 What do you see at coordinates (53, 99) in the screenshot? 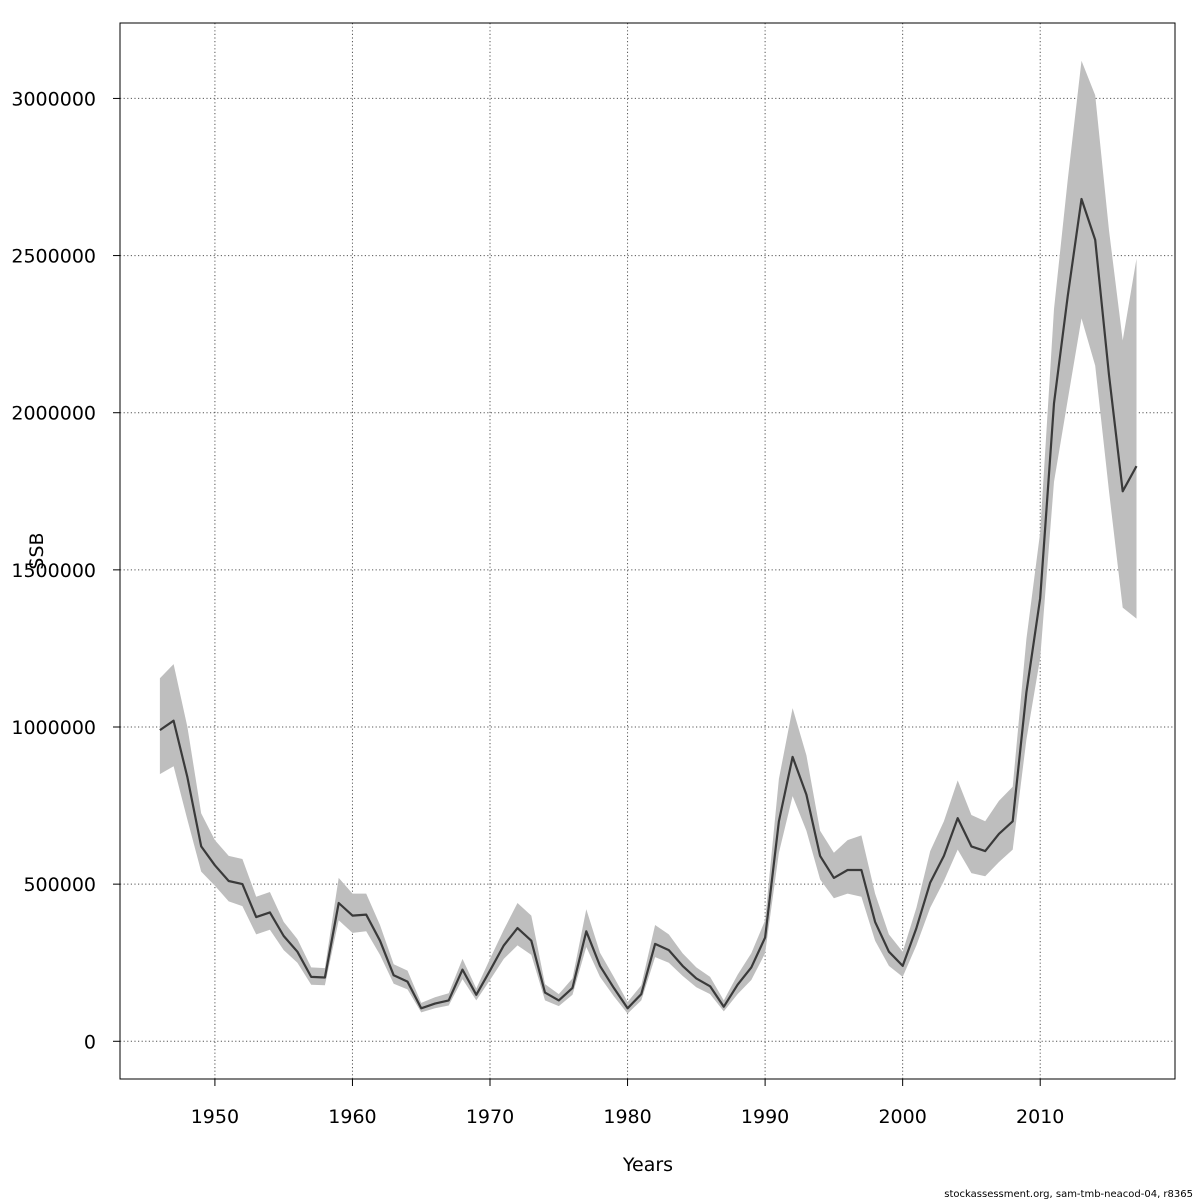
I see `y-tick-label-3000000: 3000000` at bounding box center [53, 99].